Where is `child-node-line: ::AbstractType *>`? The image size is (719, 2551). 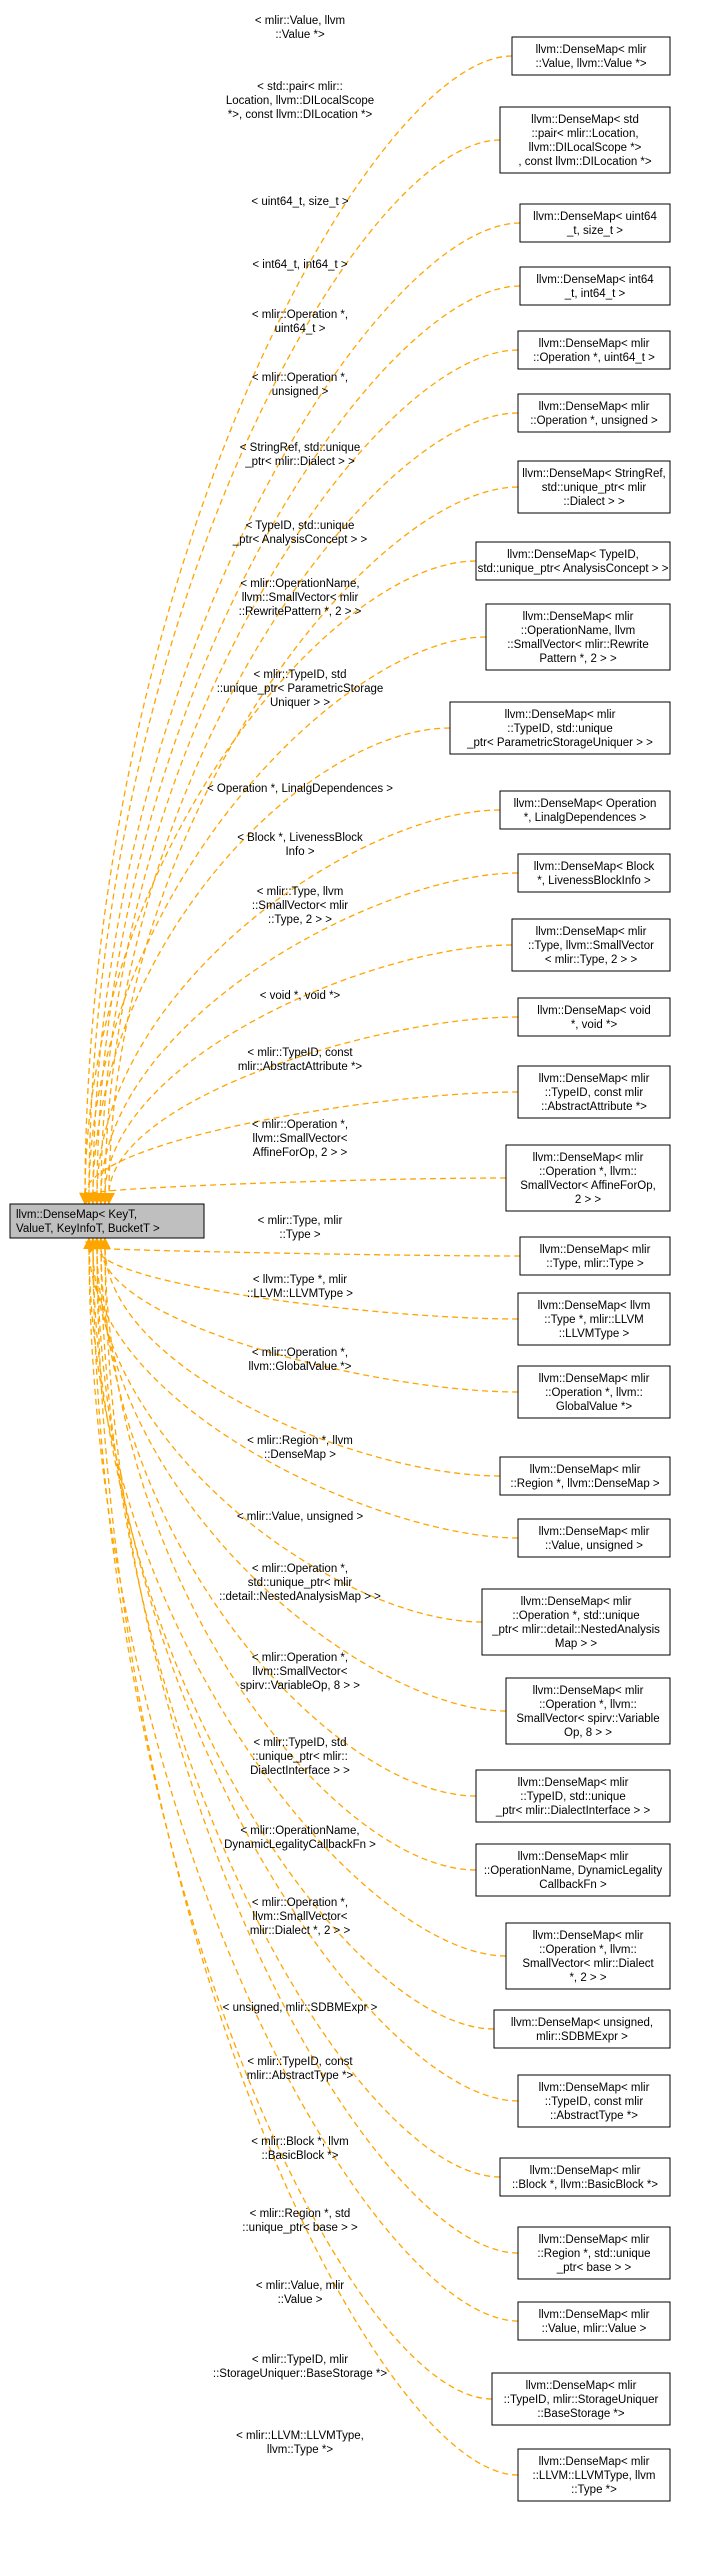
child-node-line: ::AbstractType *> is located at coordinates (594, 2116).